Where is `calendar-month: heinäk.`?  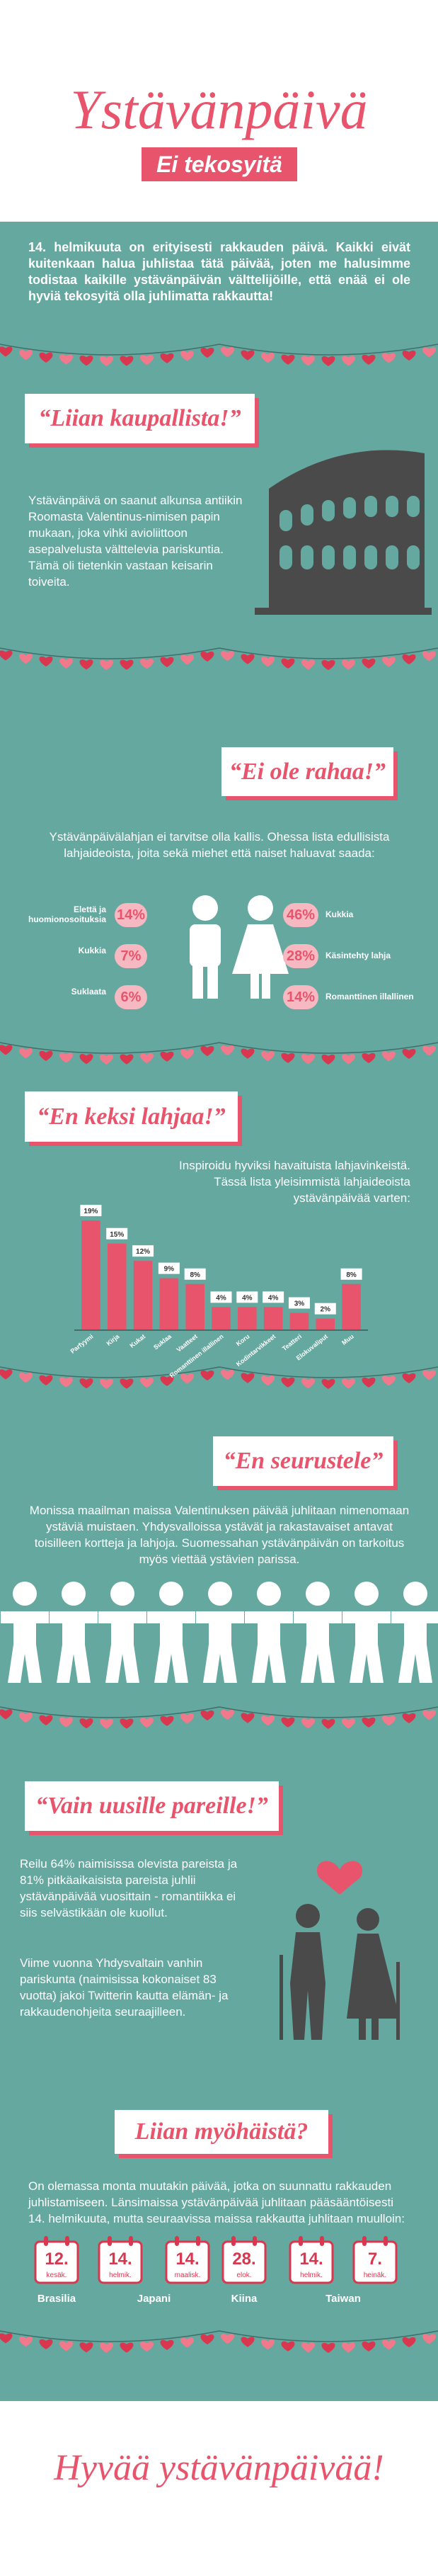
calendar-month: heinäk. is located at coordinates (375, 2275).